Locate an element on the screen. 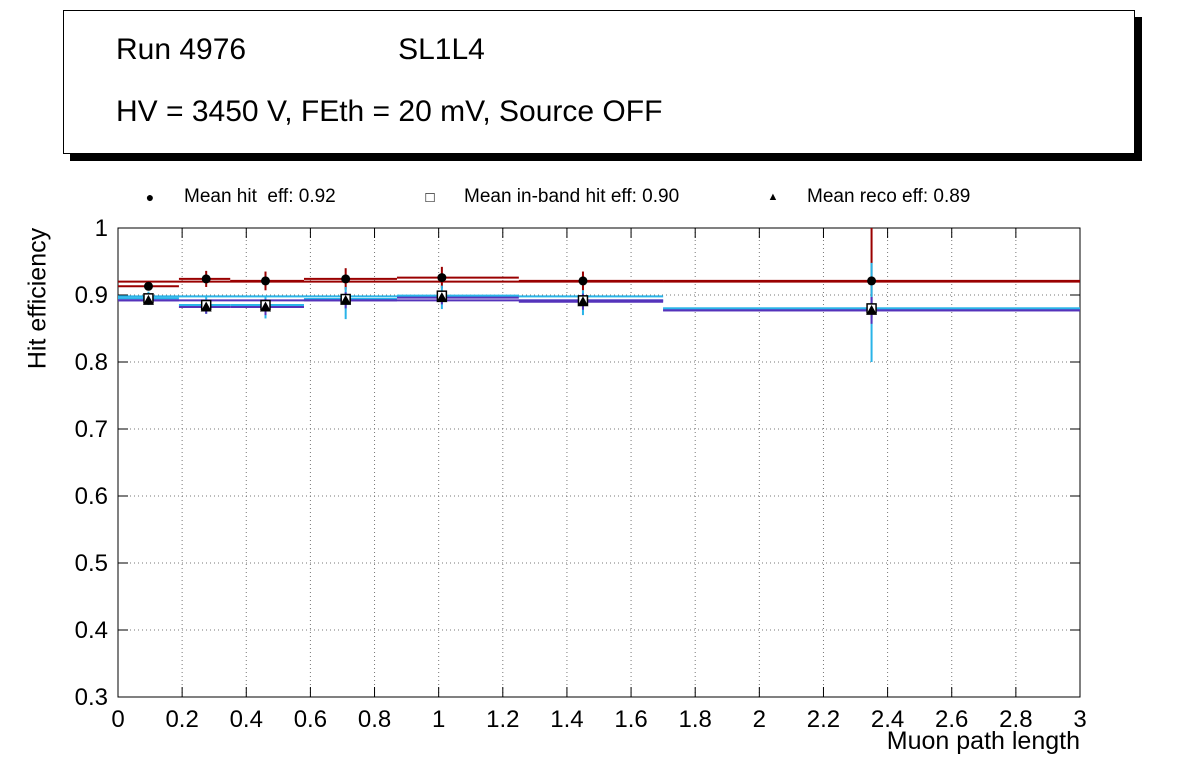 The image size is (1196, 772). legend-item-mean-inband-hit-eff: □ Mean in-band hit eff: 0.90 is located at coordinates (550, 197).